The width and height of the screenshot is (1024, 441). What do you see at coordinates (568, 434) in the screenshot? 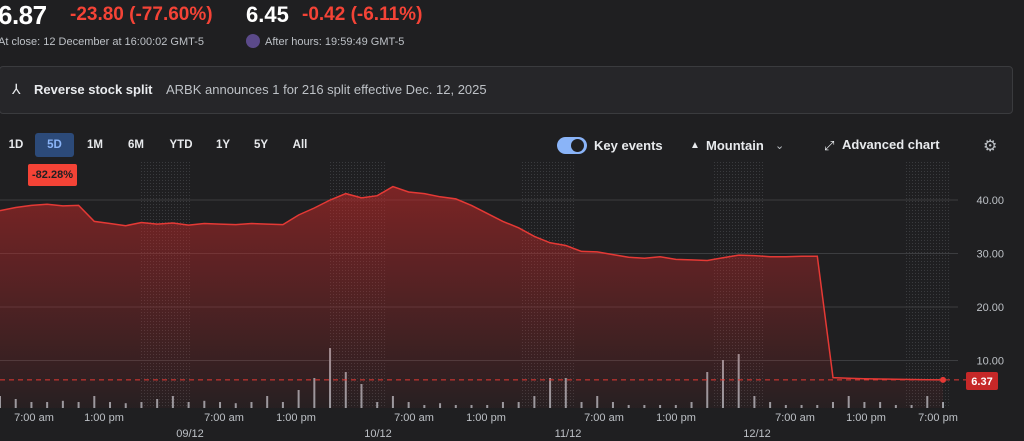
I see `date-label: 11/12` at bounding box center [568, 434].